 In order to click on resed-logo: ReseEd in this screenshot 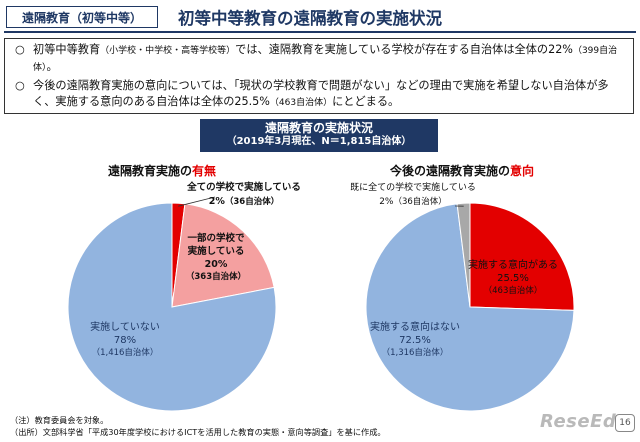, I will do `click(578, 421)`.